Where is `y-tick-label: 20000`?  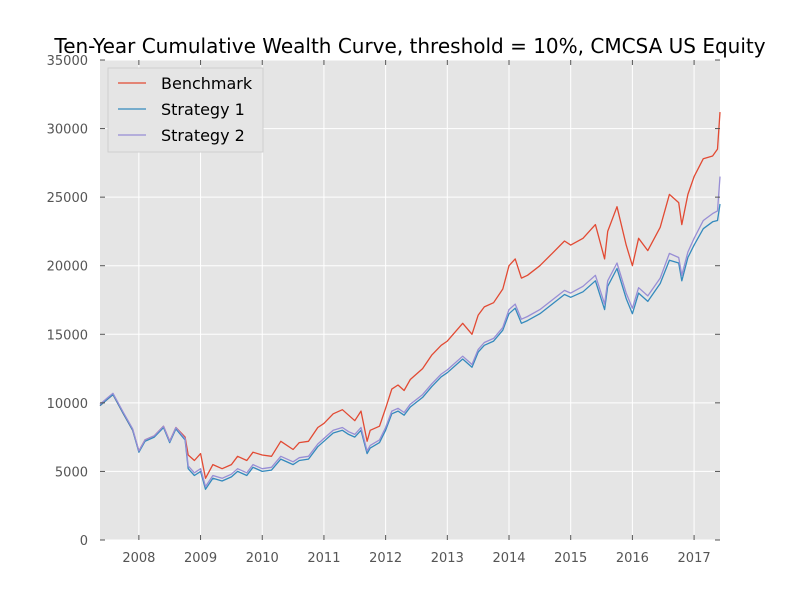 y-tick-label: 20000 is located at coordinates (67, 267).